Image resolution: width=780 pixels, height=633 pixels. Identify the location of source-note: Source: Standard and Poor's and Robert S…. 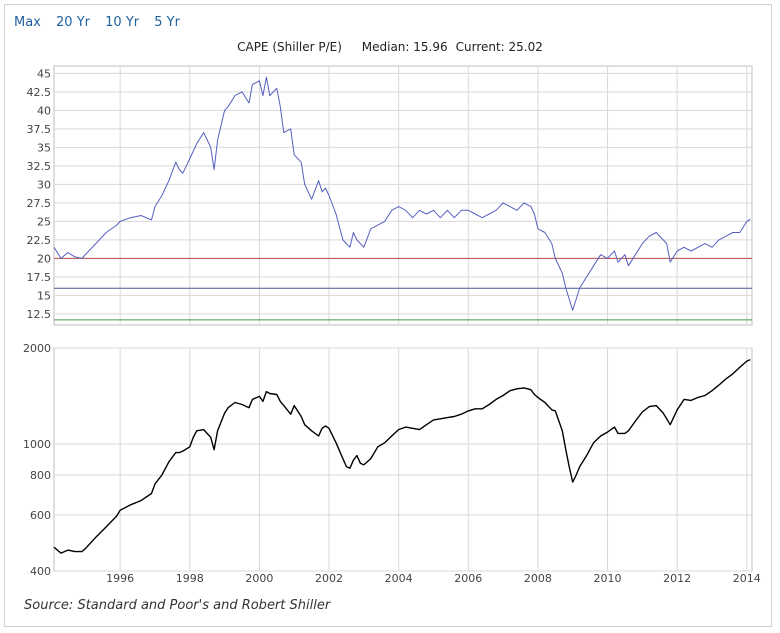
(177, 605).